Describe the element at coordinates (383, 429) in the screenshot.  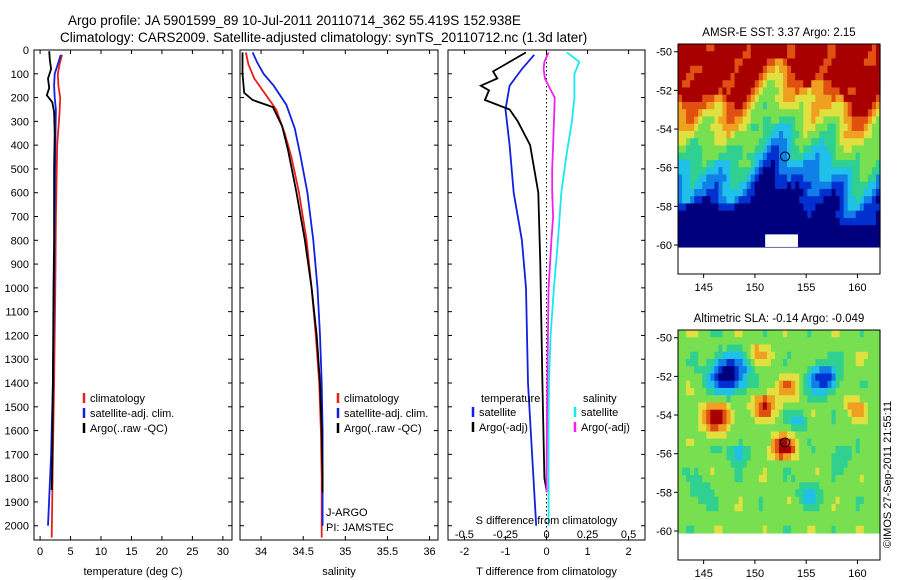
I see `legend-label: Argo(..raw -QC)` at that location.